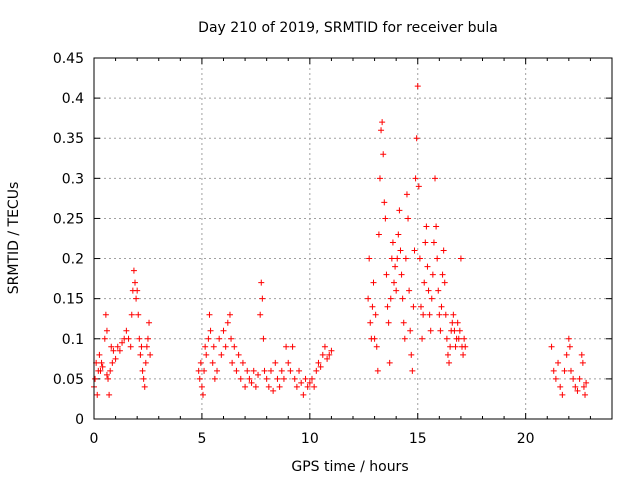 The width and height of the screenshot is (640, 480). Describe the element at coordinates (418, 439) in the screenshot. I see `x-tick-label: 15` at that location.